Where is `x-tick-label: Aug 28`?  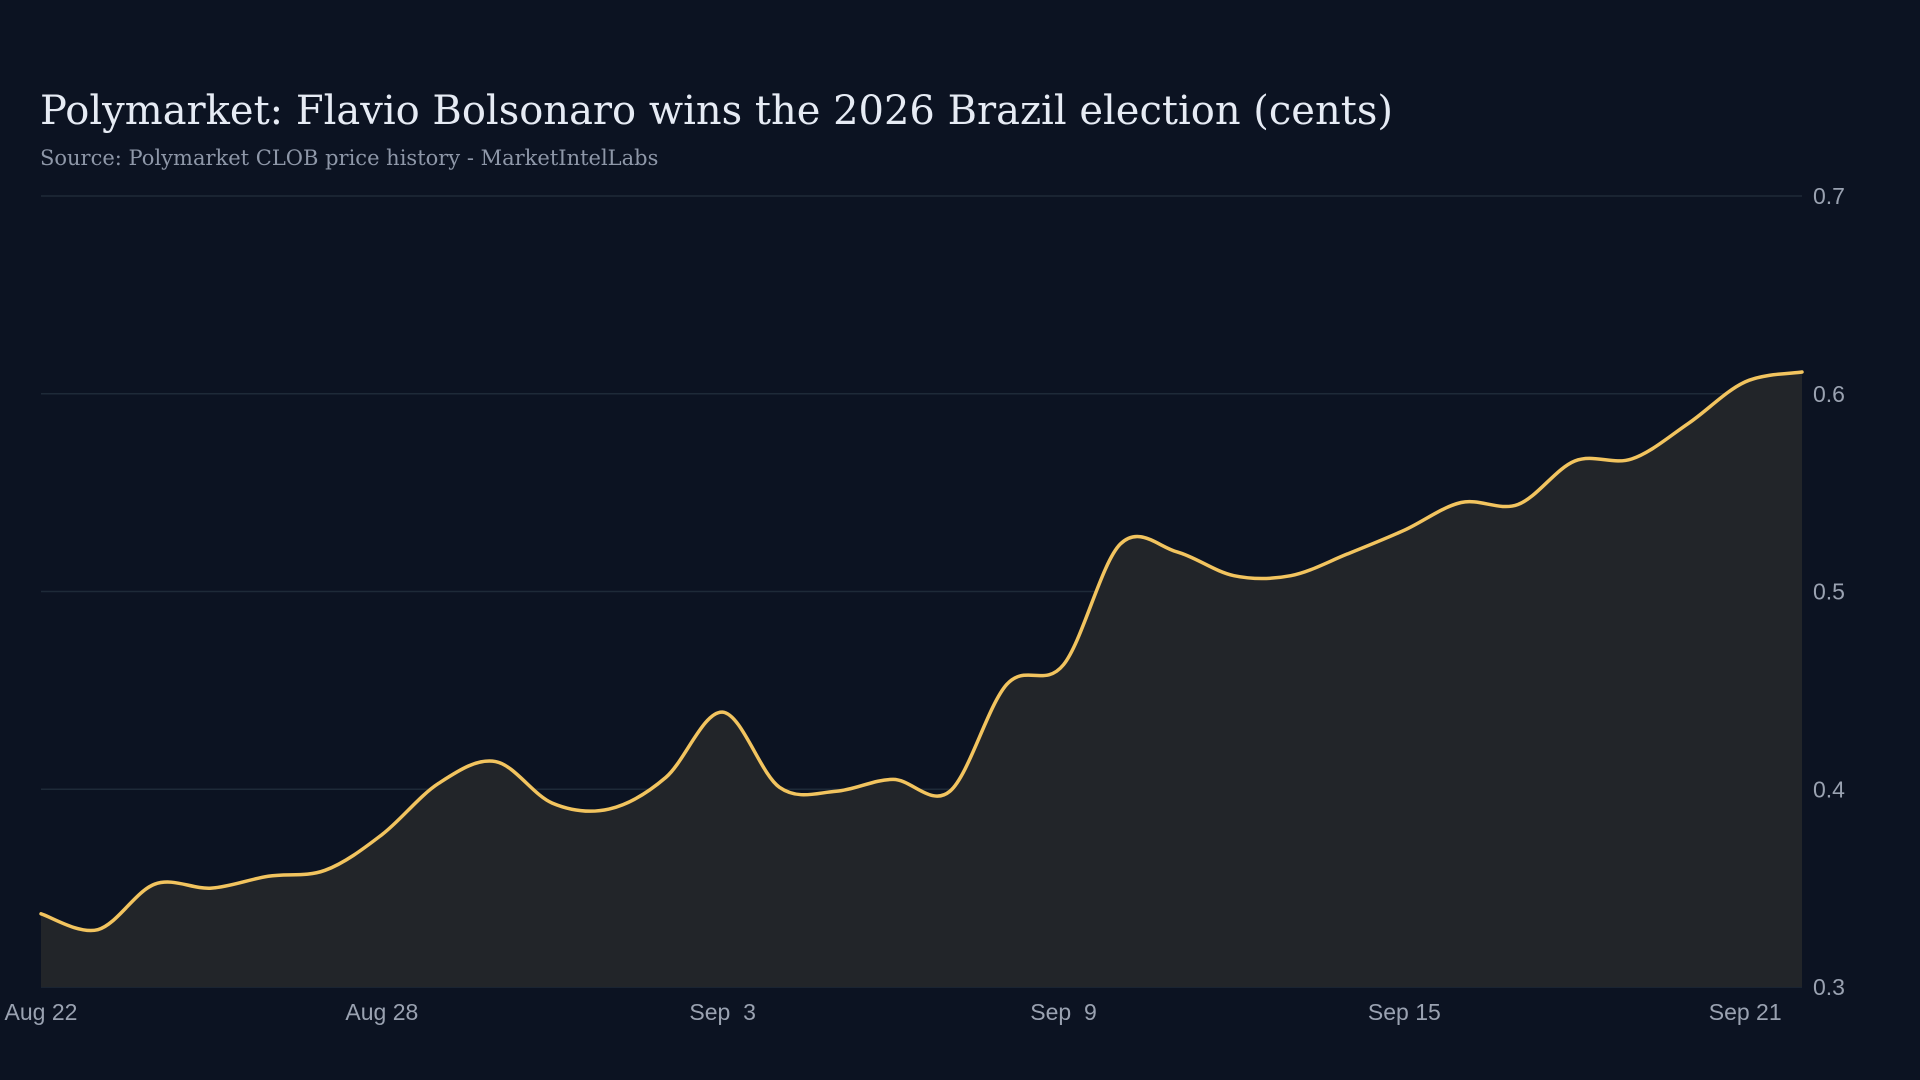
x-tick-label: Aug 28 is located at coordinates (381, 1012).